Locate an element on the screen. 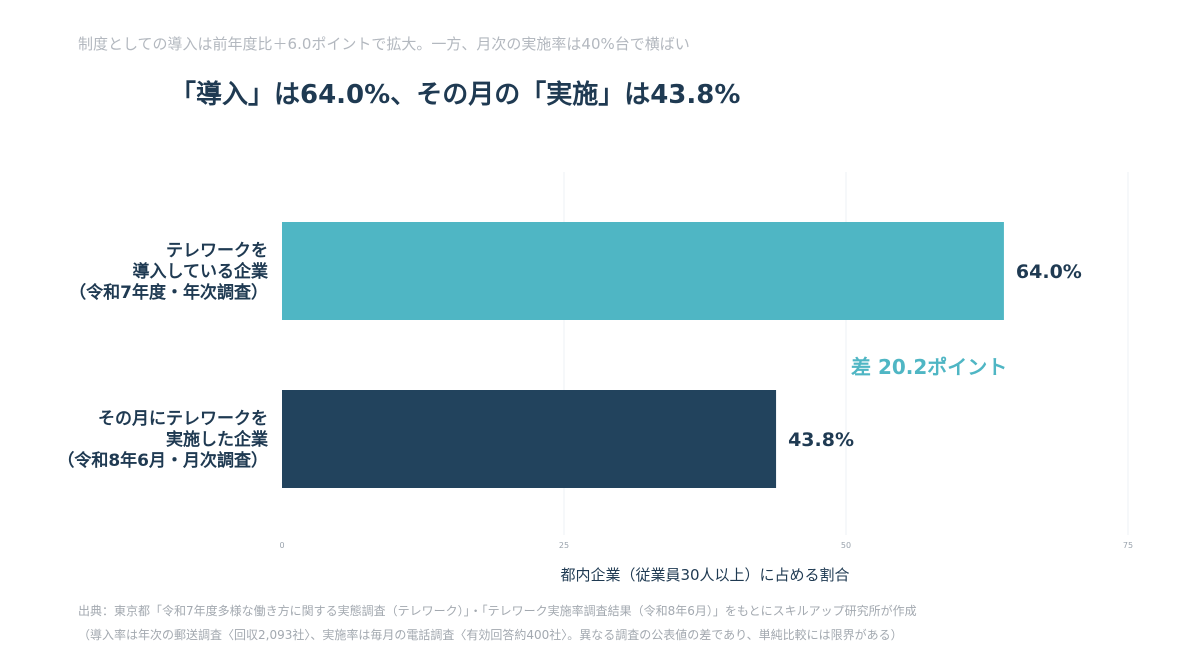  category-label: その月にテレワークを is located at coordinates (183, 419).